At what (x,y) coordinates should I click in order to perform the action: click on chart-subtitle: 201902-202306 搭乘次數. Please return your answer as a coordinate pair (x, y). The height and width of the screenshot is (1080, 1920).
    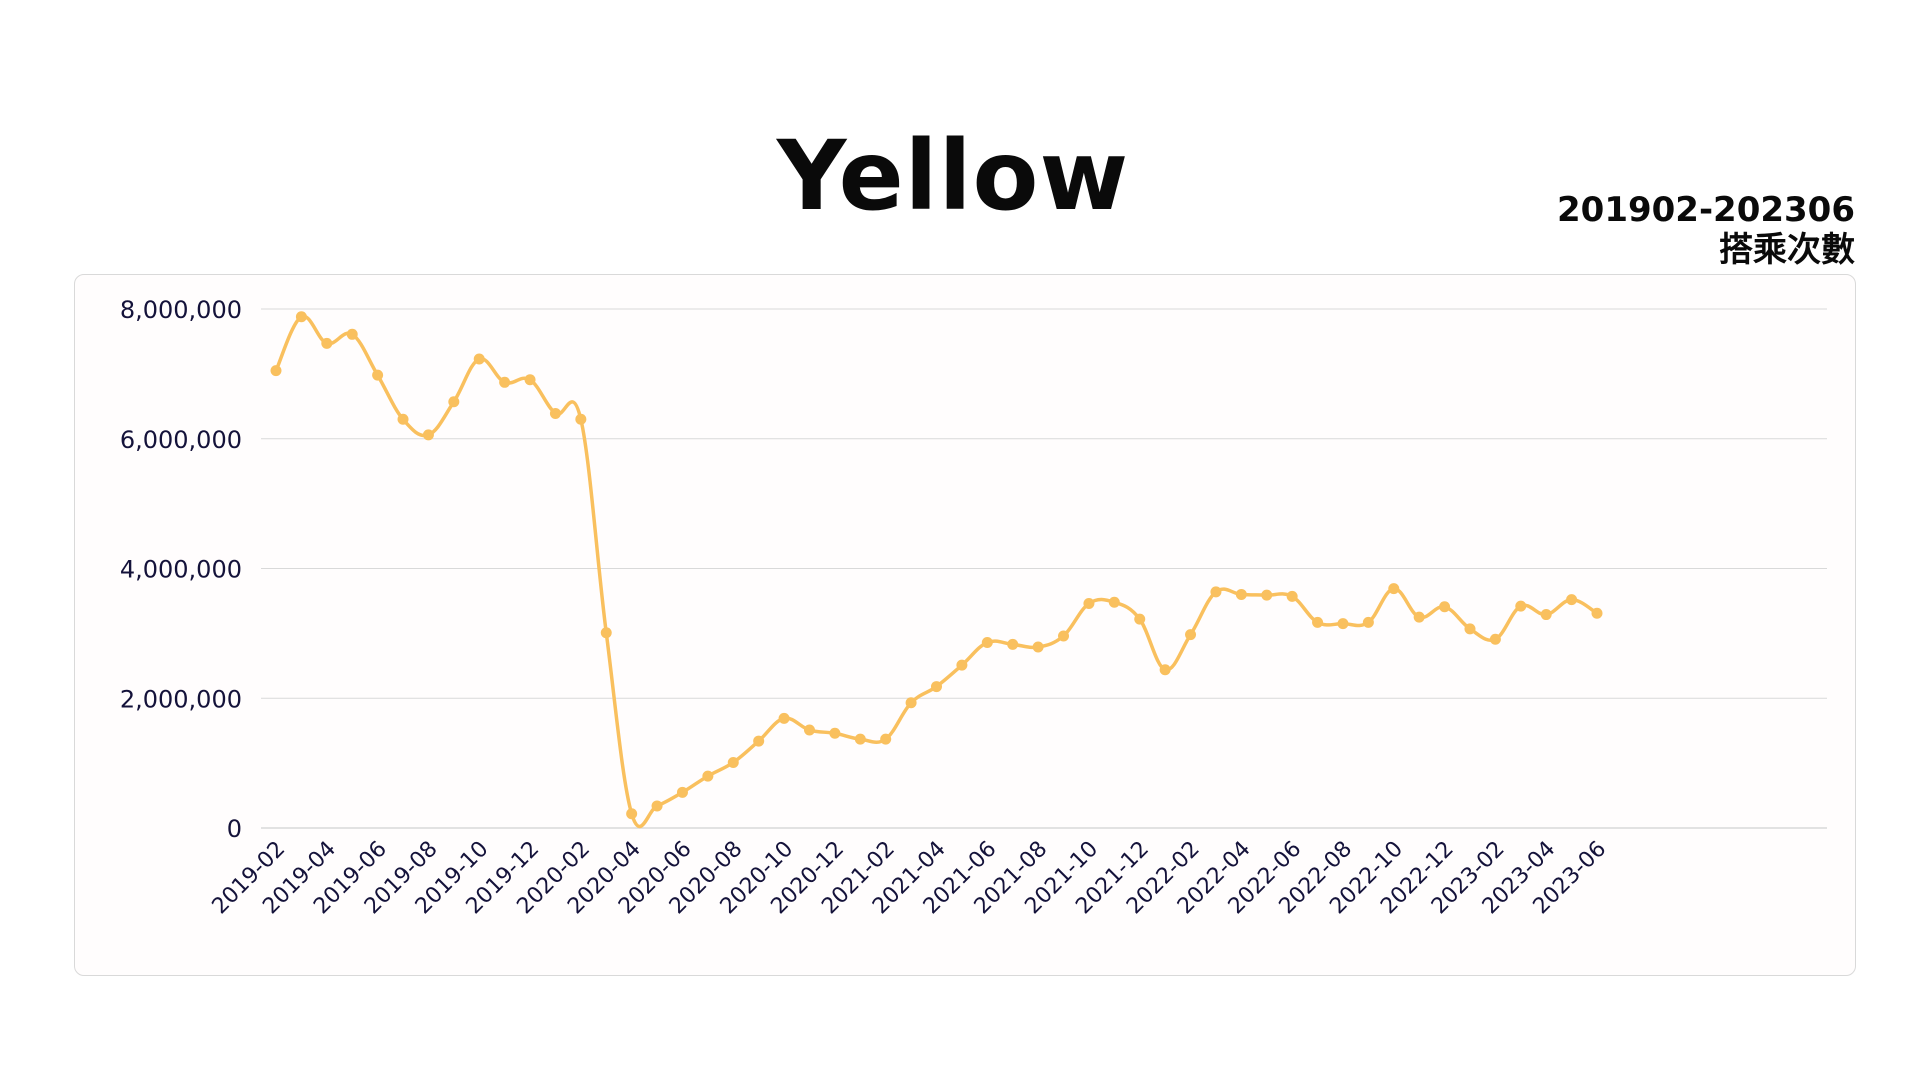
    Looking at the image, I should click on (1706, 230).